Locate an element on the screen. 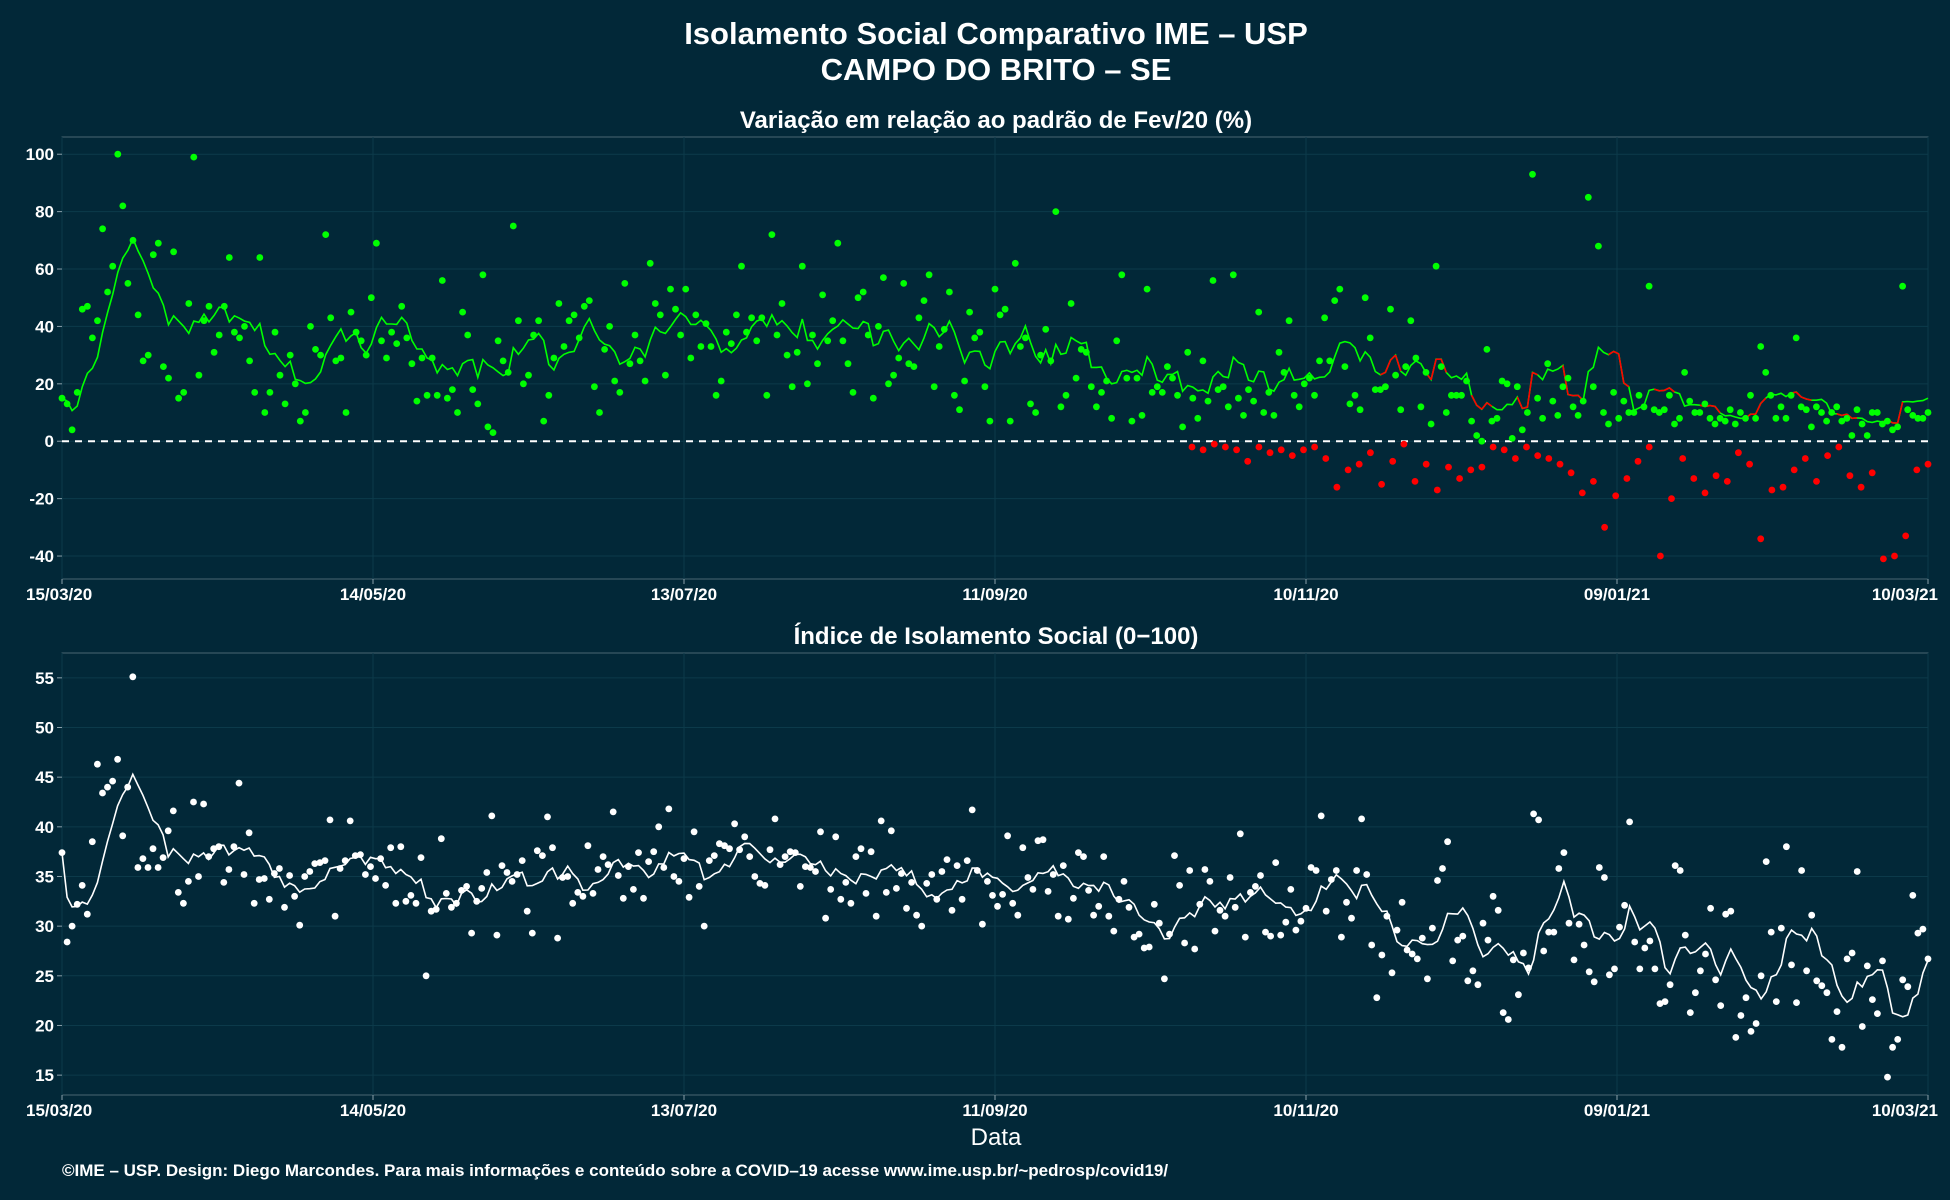  x-axis-label: Data is located at coordinates (996, 1137).